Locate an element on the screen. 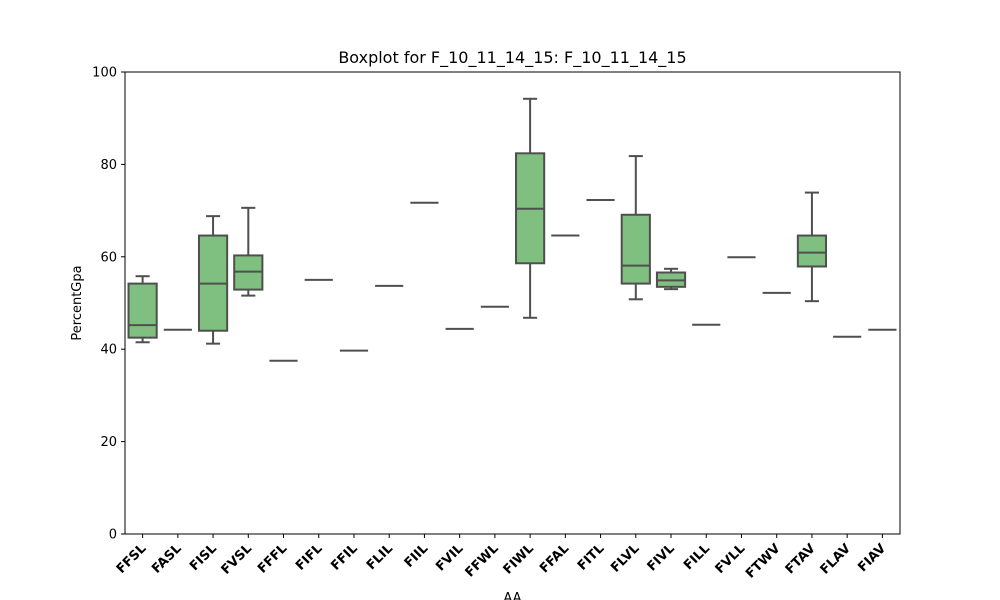 This screenshot has width=1000, height=600. x-tick-label: FLVL is located at coordinates (625, 558).